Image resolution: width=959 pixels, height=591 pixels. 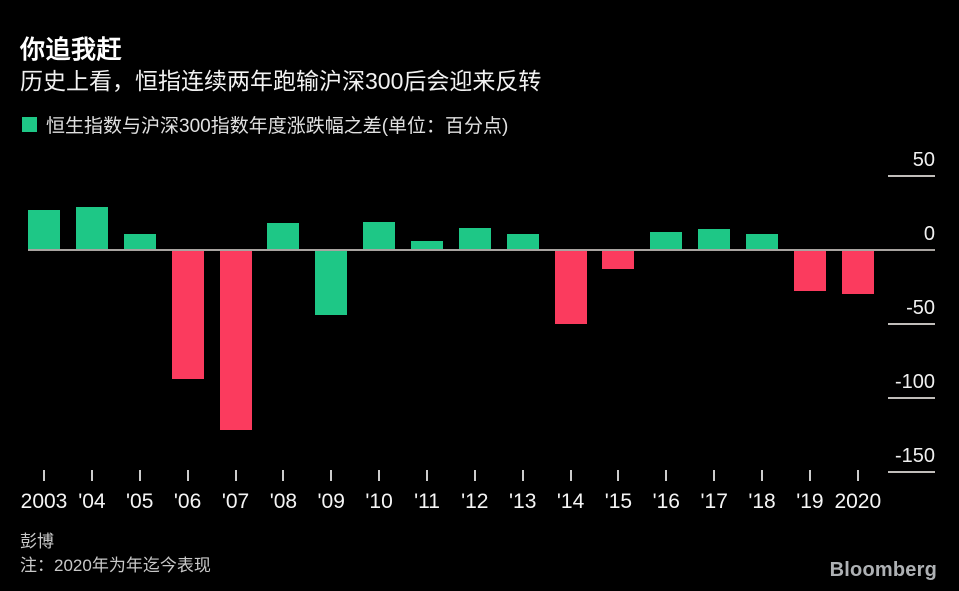 What do you see at coordinates (427, 501) in the screenshot?
I see `x-axis-label-11: '11` at bounding box center [427, 501].